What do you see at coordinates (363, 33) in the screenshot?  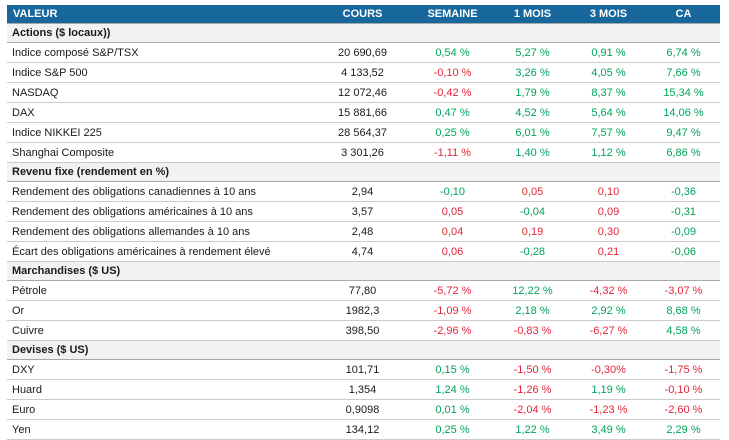 I see `section-title: Actions ($ locaux))` at bounding box center [363, 33].